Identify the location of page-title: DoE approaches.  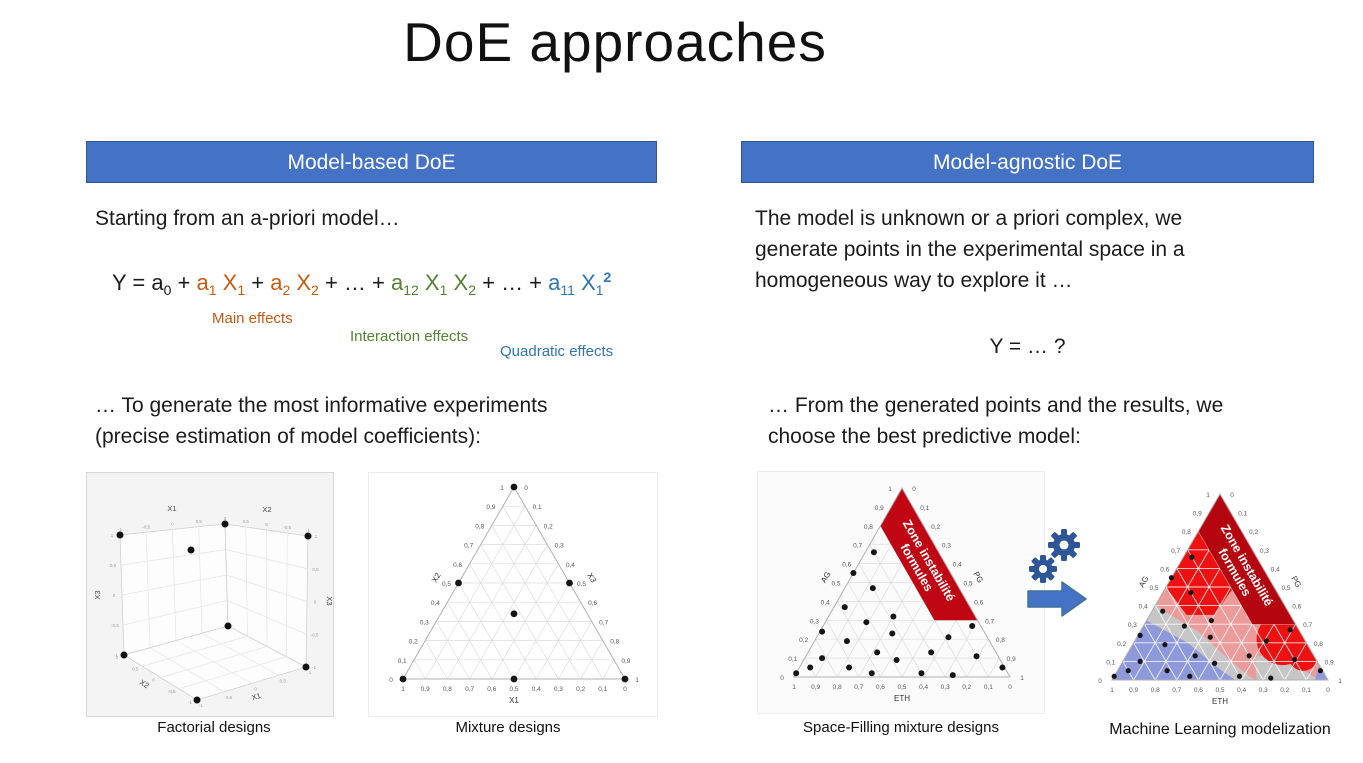
(615, 42).